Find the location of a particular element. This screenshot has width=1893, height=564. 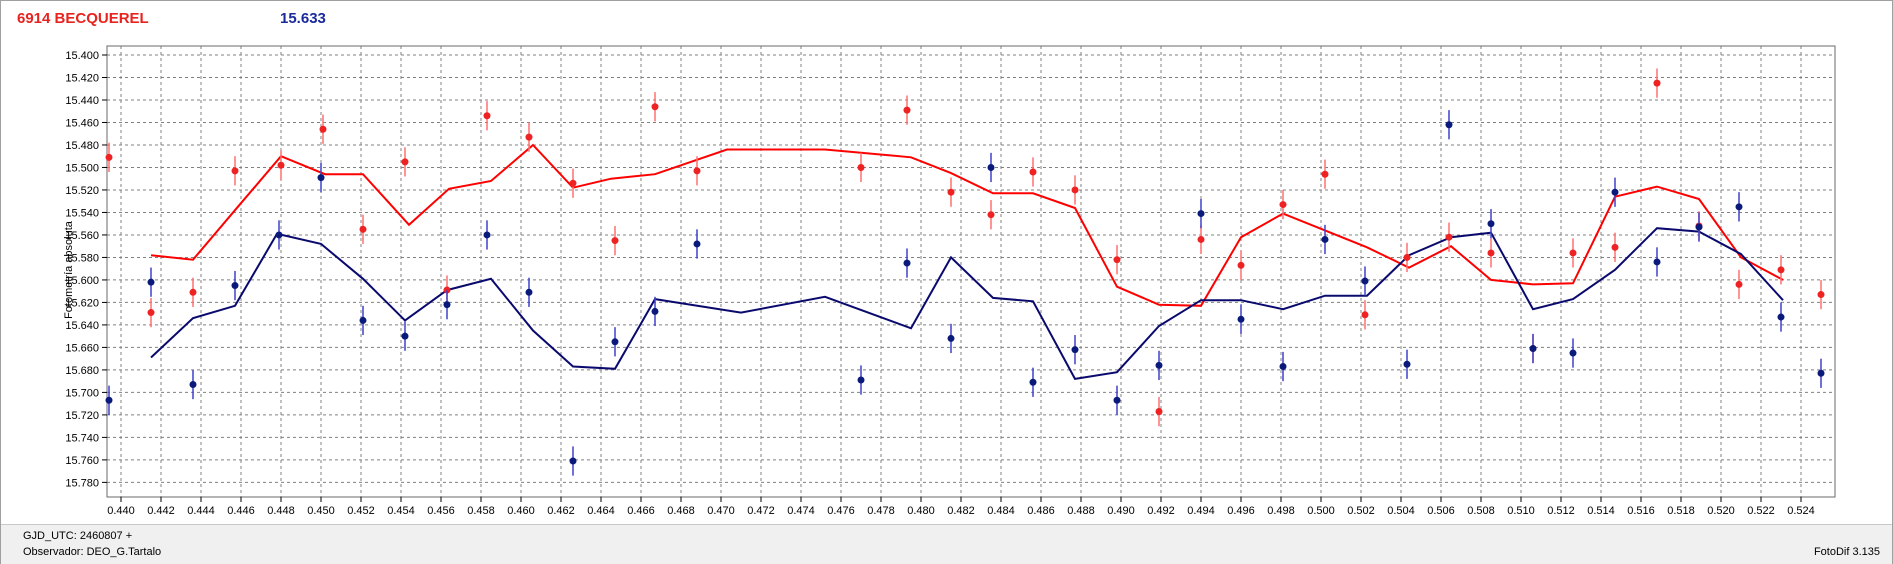

y-tick-label: 15.760 is located at coordinates (82, 461).